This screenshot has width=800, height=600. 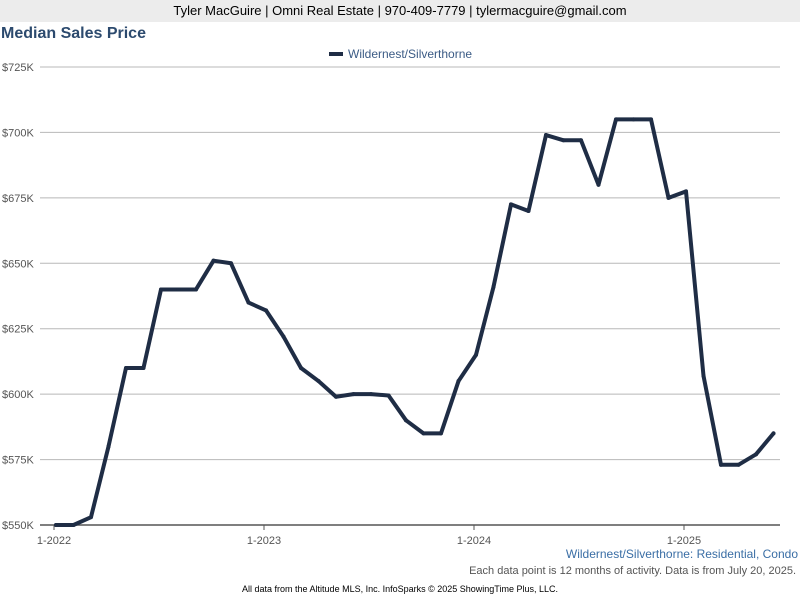 I want to click on chart-title: Median Sales Price, so click(x=73, y=33).